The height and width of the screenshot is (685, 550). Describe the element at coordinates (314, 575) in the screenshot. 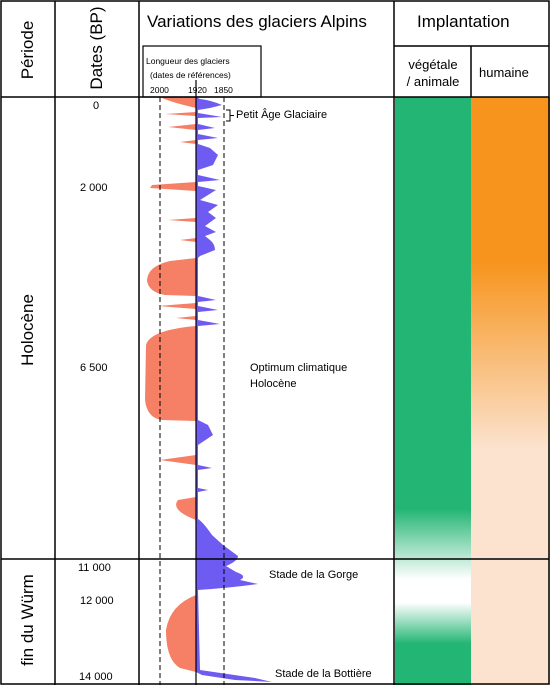

I see `annotation-gorge: Stade de la Gorge` at that location.